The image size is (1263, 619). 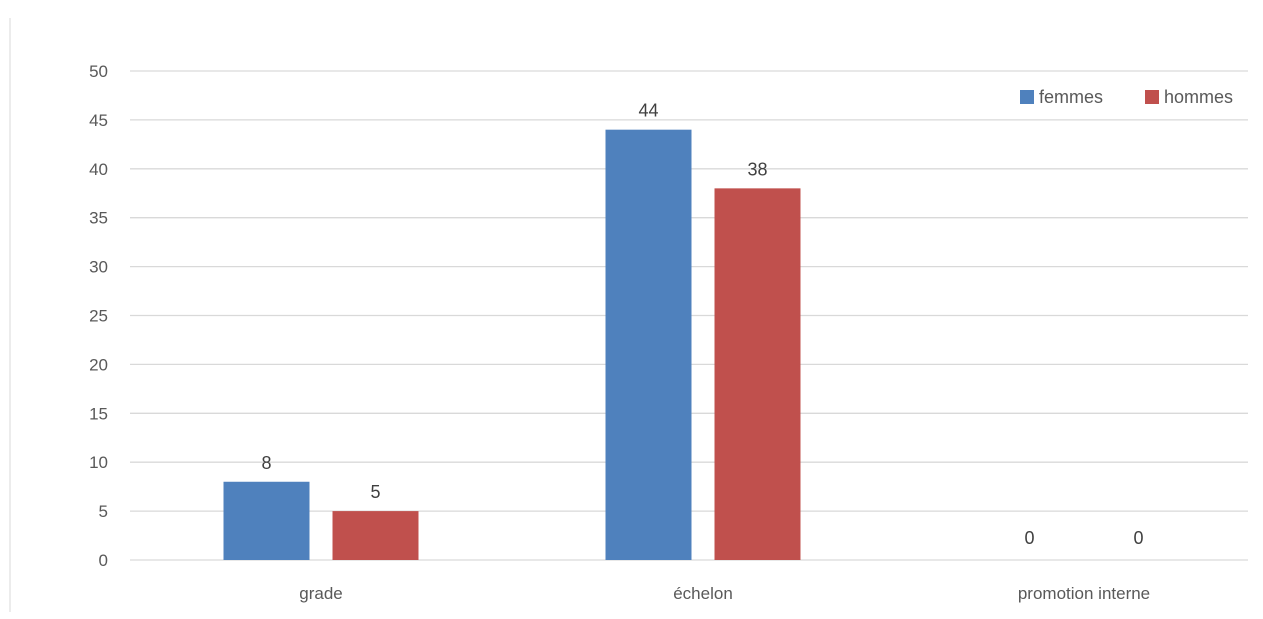 I want to click on y-axis-ticks: 0 5 10 15 20 25 30 35 40 45 50, so click(x=98, y=316).